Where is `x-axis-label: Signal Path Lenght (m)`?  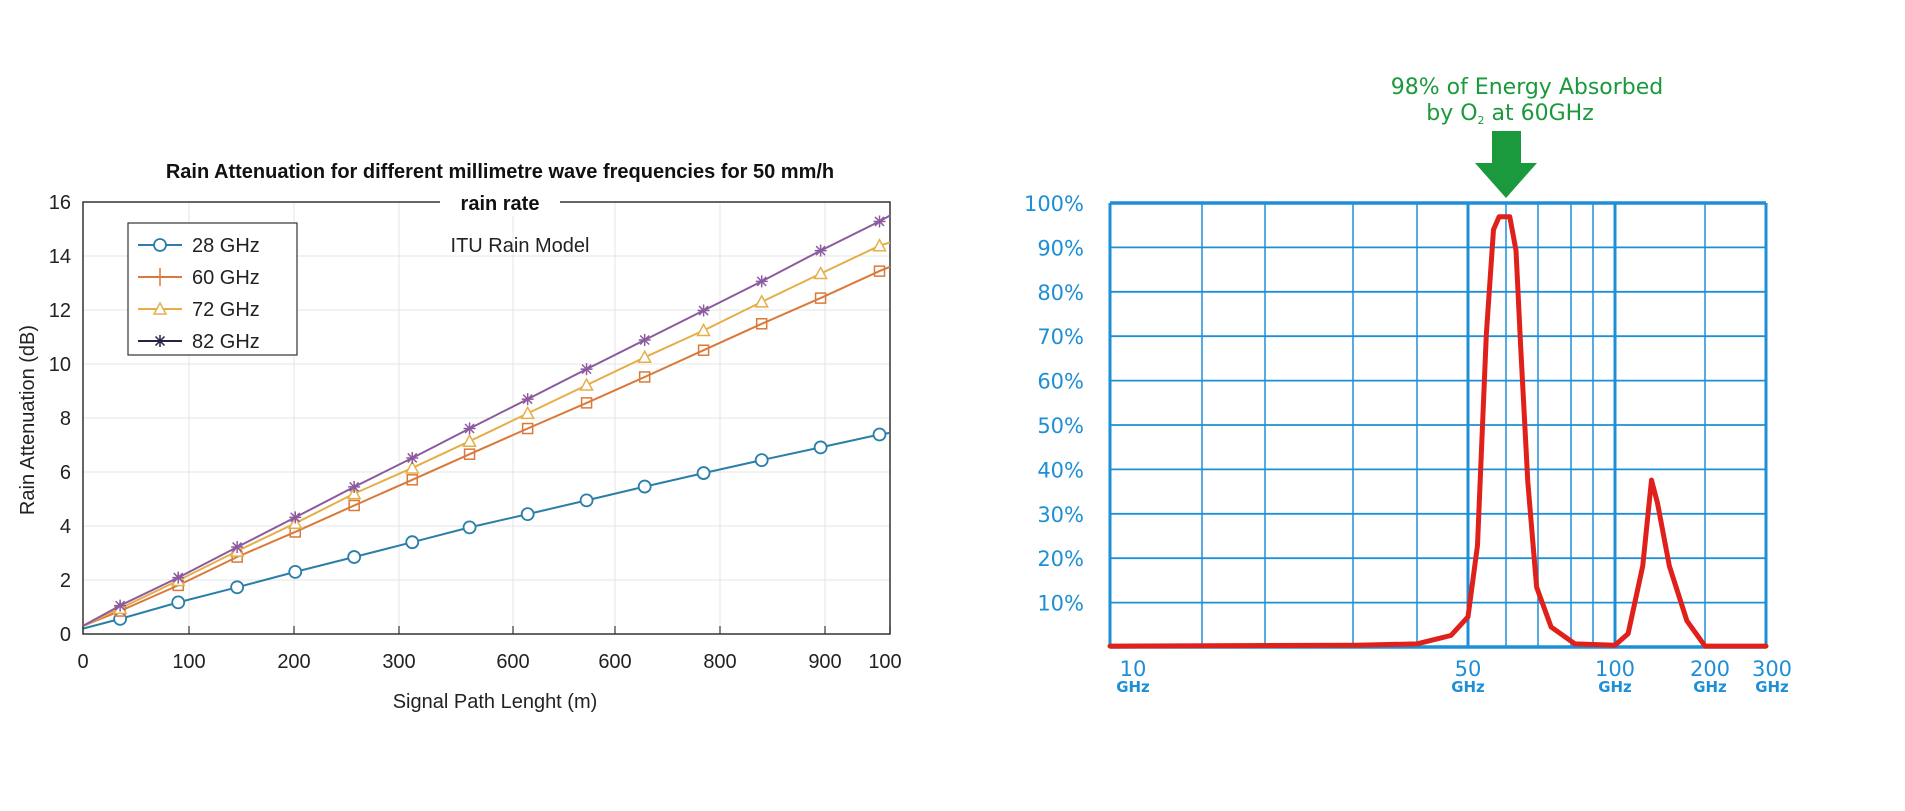 x-axis-label: Signal Path Lenght (m) is located at coordinates (495, 702).